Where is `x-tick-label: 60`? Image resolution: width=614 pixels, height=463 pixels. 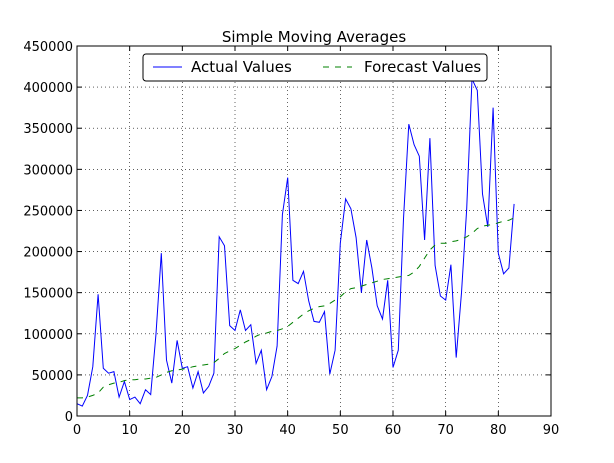 x-tick-label: 60 is located at coordinates (393, 430).